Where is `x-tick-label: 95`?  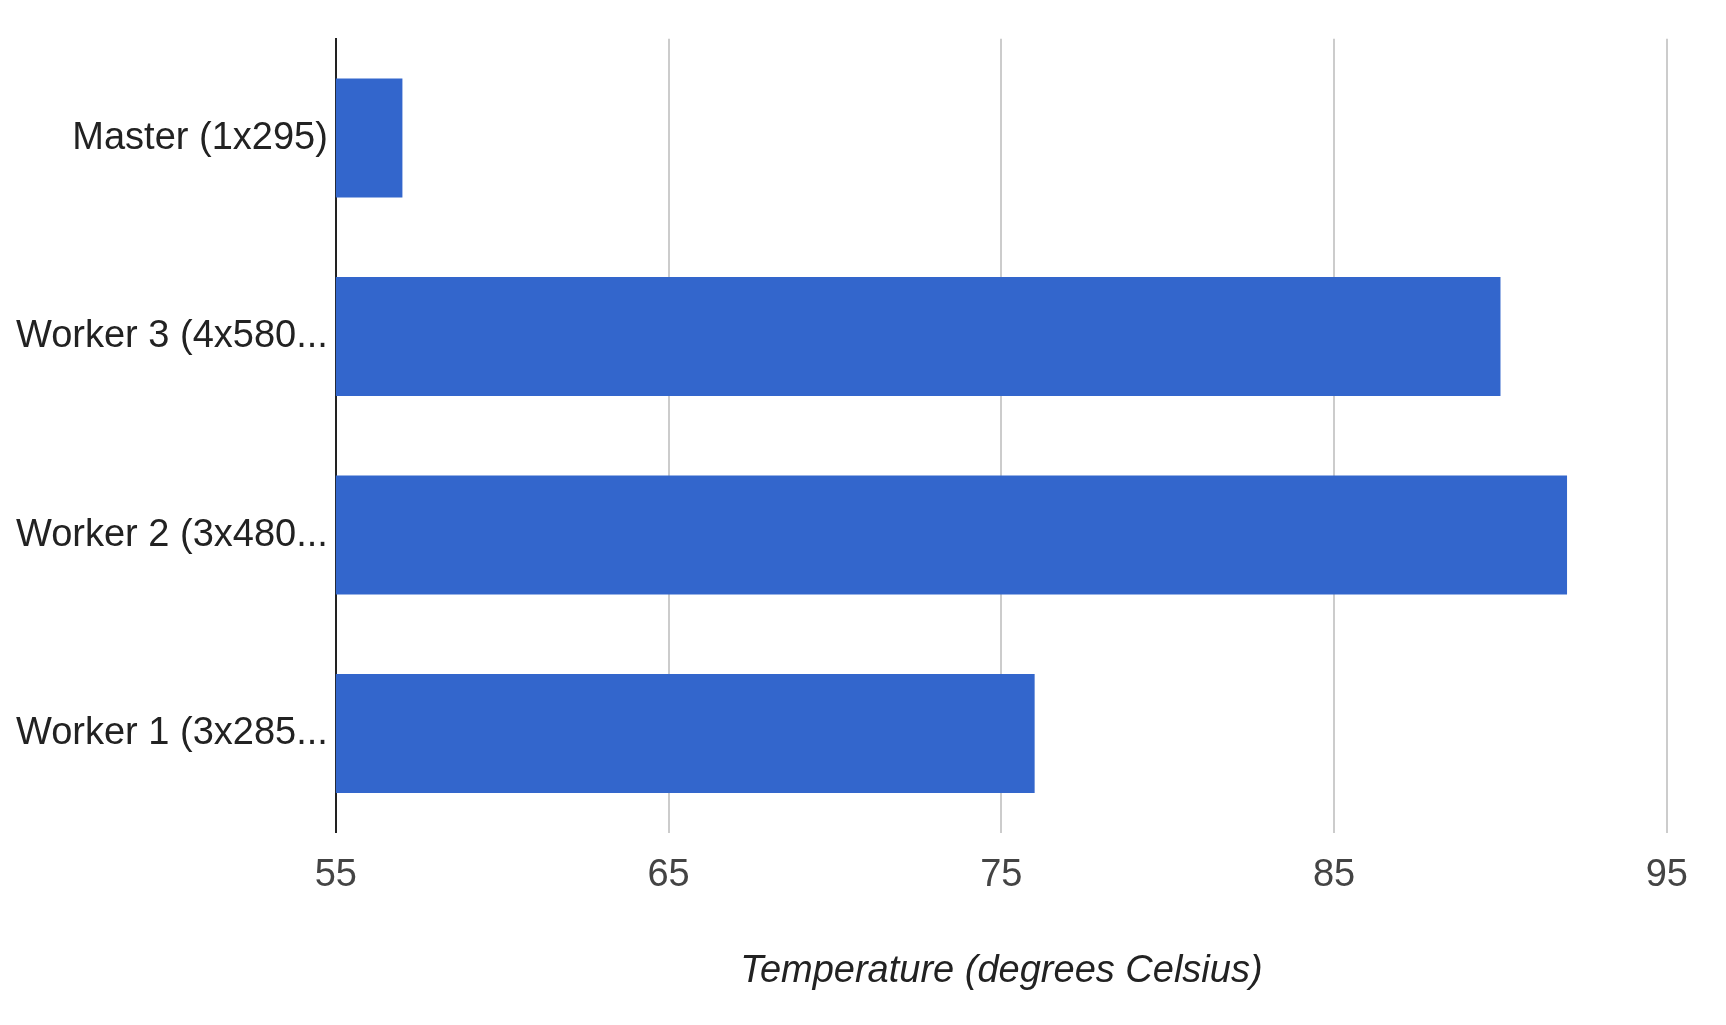 x-tick-label: 95 is located at coordinates (1667, 873).